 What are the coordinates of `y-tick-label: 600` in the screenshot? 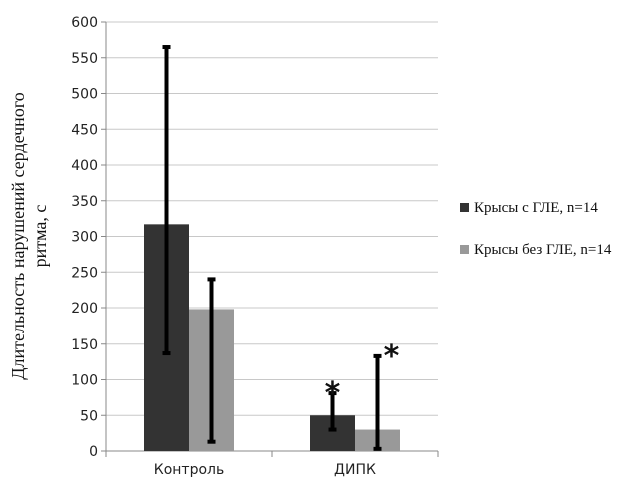 It's located at (84, 23).